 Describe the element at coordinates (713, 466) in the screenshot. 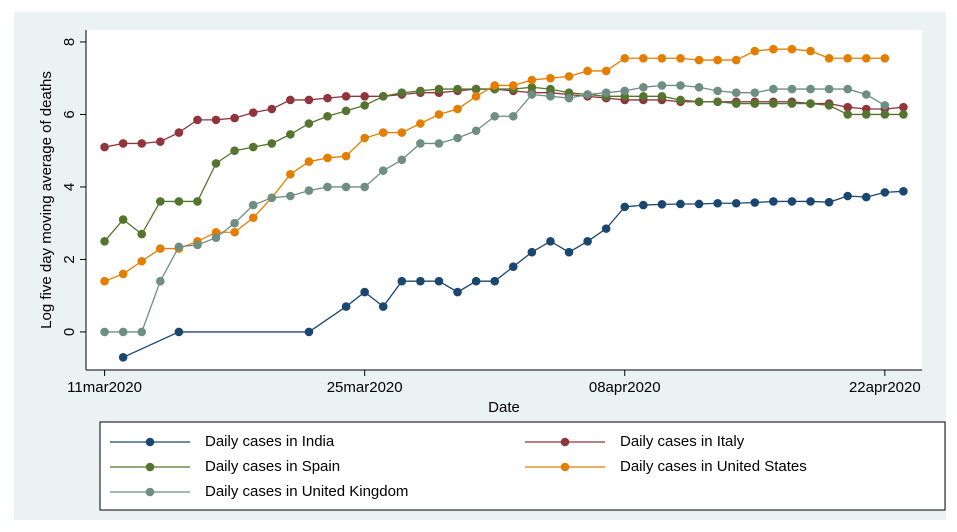

I see `legend-label: Daily cases in United States` at that location.